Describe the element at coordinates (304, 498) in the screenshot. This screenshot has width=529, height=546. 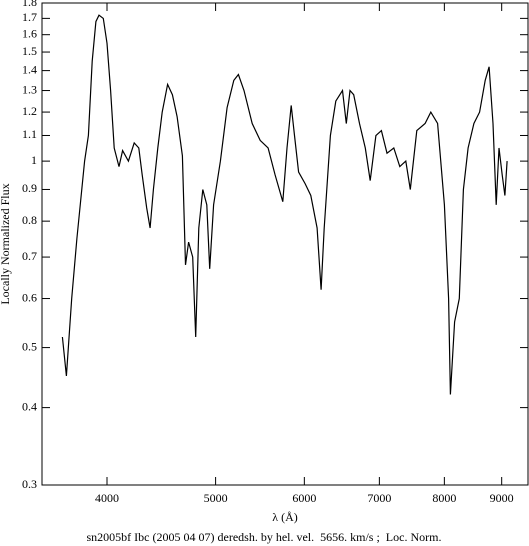
I see `x-tick-label: 6000` at that location.